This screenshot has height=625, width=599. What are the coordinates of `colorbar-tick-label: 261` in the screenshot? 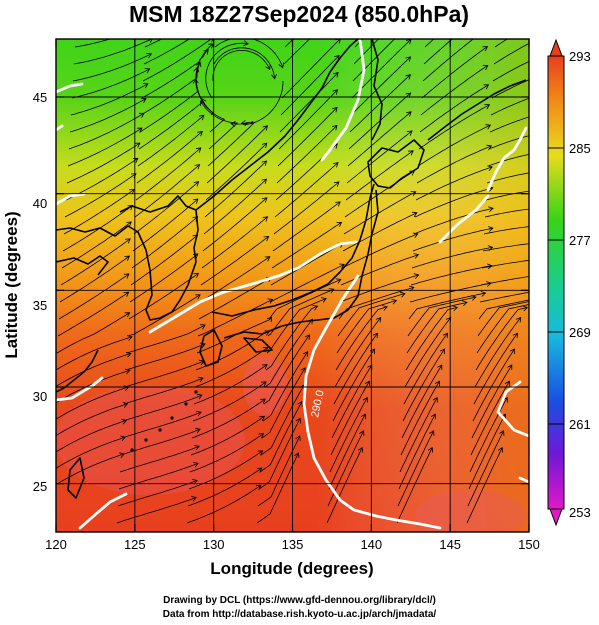 It's located at (580, 424).